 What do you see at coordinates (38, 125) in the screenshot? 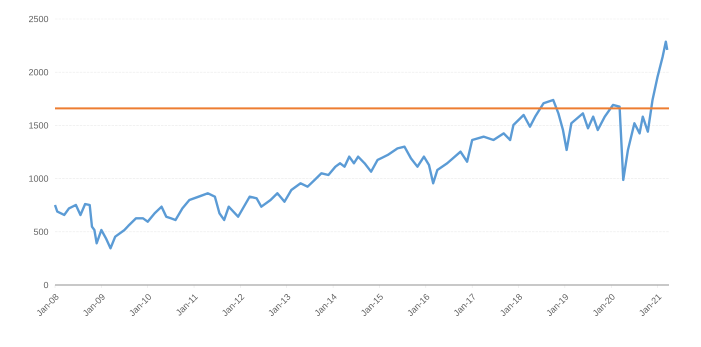
I see `y-tick-label: 1500` at bounding box center [38, 125].